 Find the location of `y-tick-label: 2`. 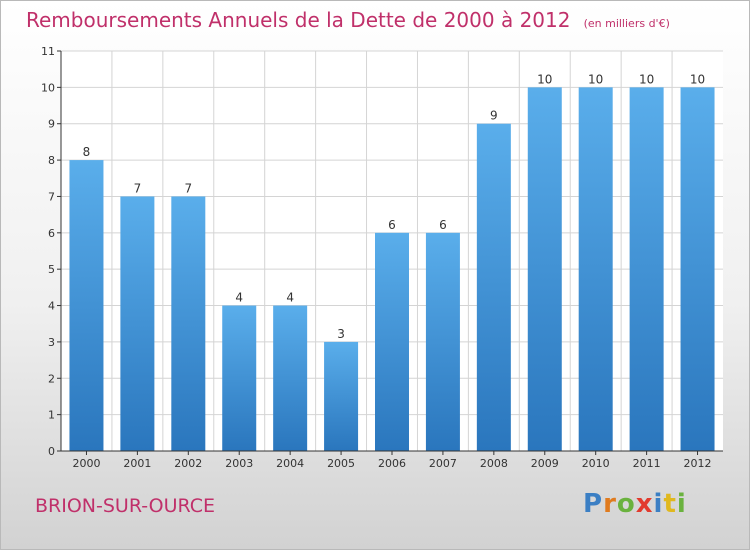

y-tick-label: 2 is located at coordinates (51, 378).